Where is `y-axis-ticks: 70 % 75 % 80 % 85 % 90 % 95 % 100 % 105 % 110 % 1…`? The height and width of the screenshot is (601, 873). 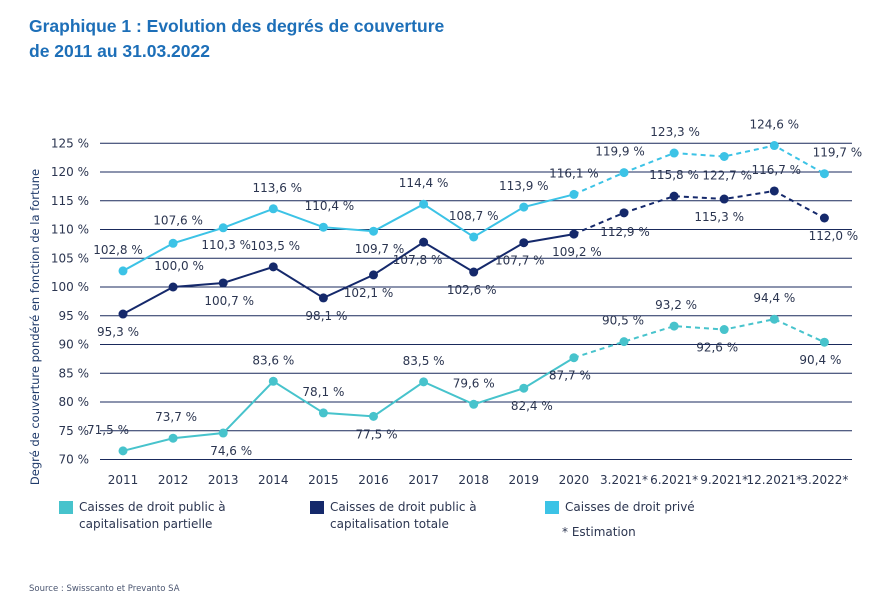
y-axis-ticks: 70 % 75 % 80 % 85 % 90 % 95 % 100 % 105 % 110 % 1… is located at coordinates (70, 301).